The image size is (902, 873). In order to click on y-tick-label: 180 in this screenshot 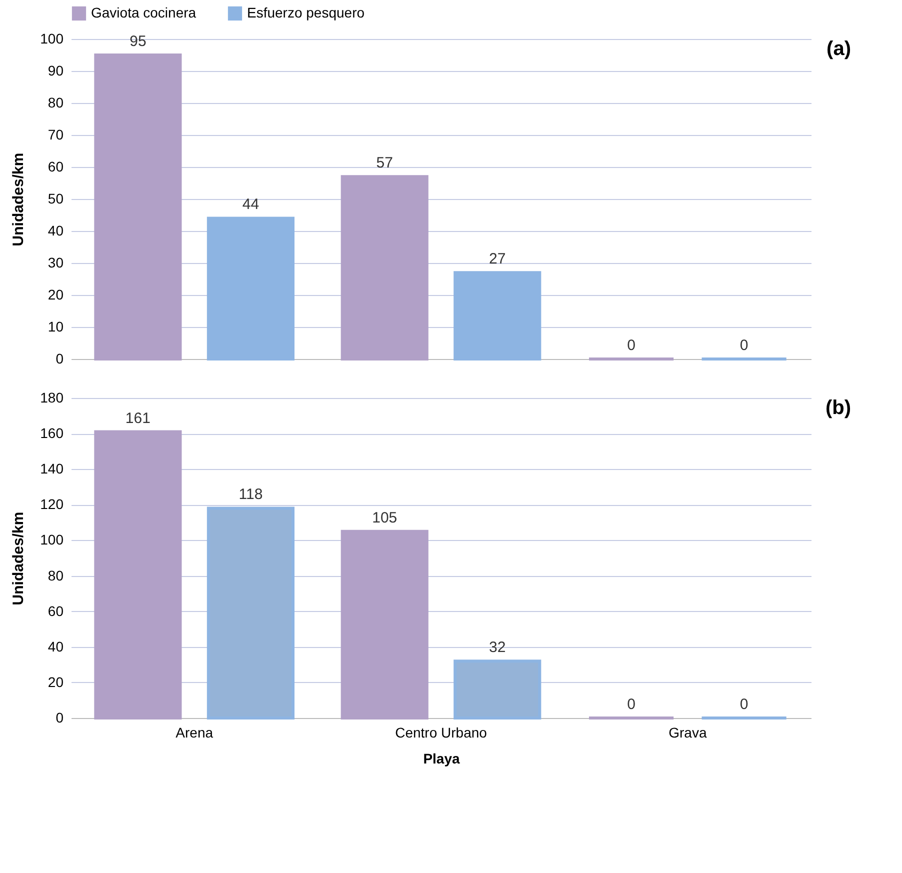, I will do `click(52, 398)`.